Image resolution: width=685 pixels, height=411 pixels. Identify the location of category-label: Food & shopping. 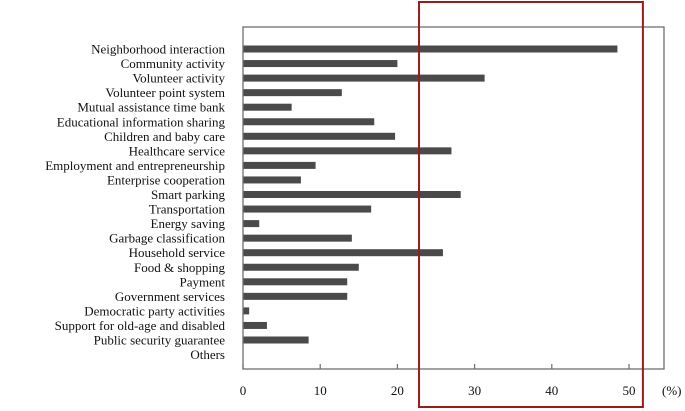
(180, 267).